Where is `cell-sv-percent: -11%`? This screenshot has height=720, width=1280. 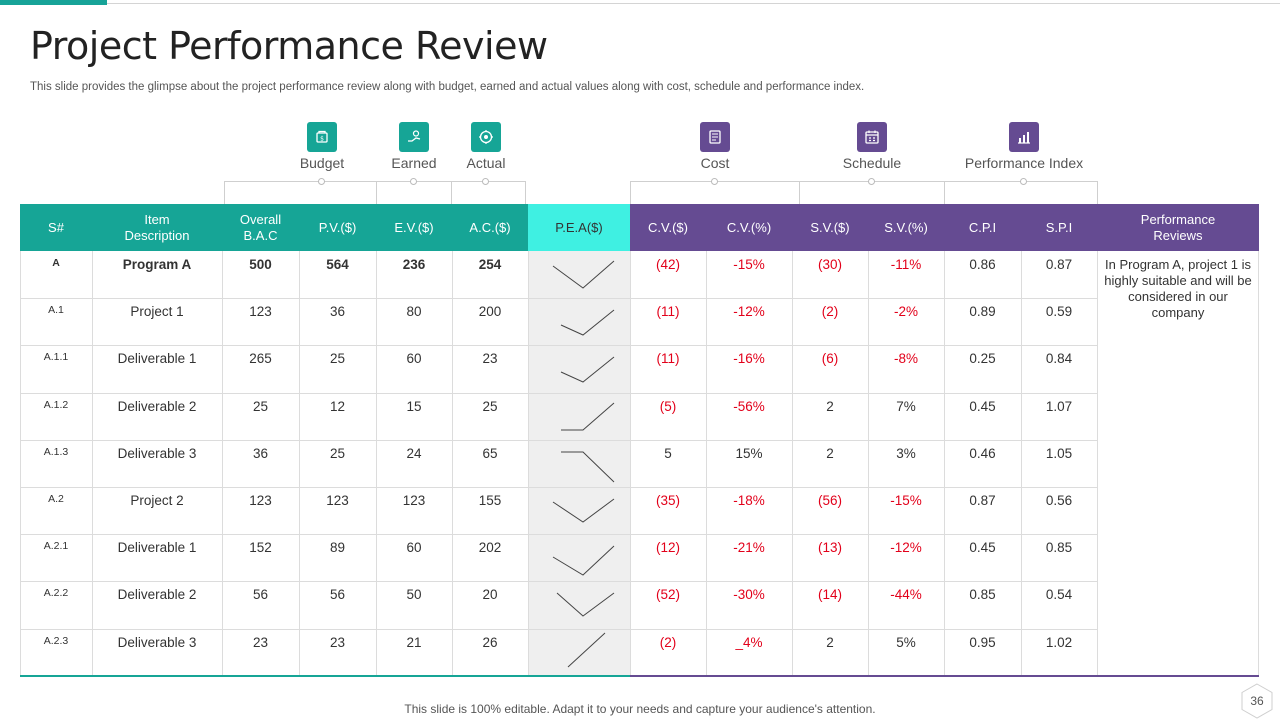 cell-sv-percent: -11% is located at coordinates (906, 264).